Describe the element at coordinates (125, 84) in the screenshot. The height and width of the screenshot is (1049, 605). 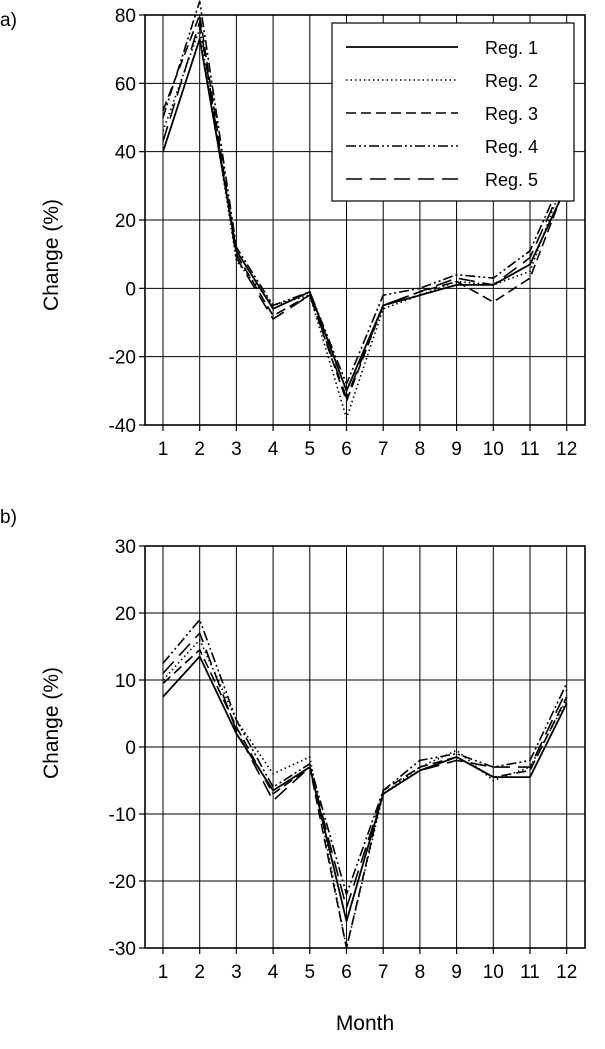
I see `y-tick-label: 60` at that location.